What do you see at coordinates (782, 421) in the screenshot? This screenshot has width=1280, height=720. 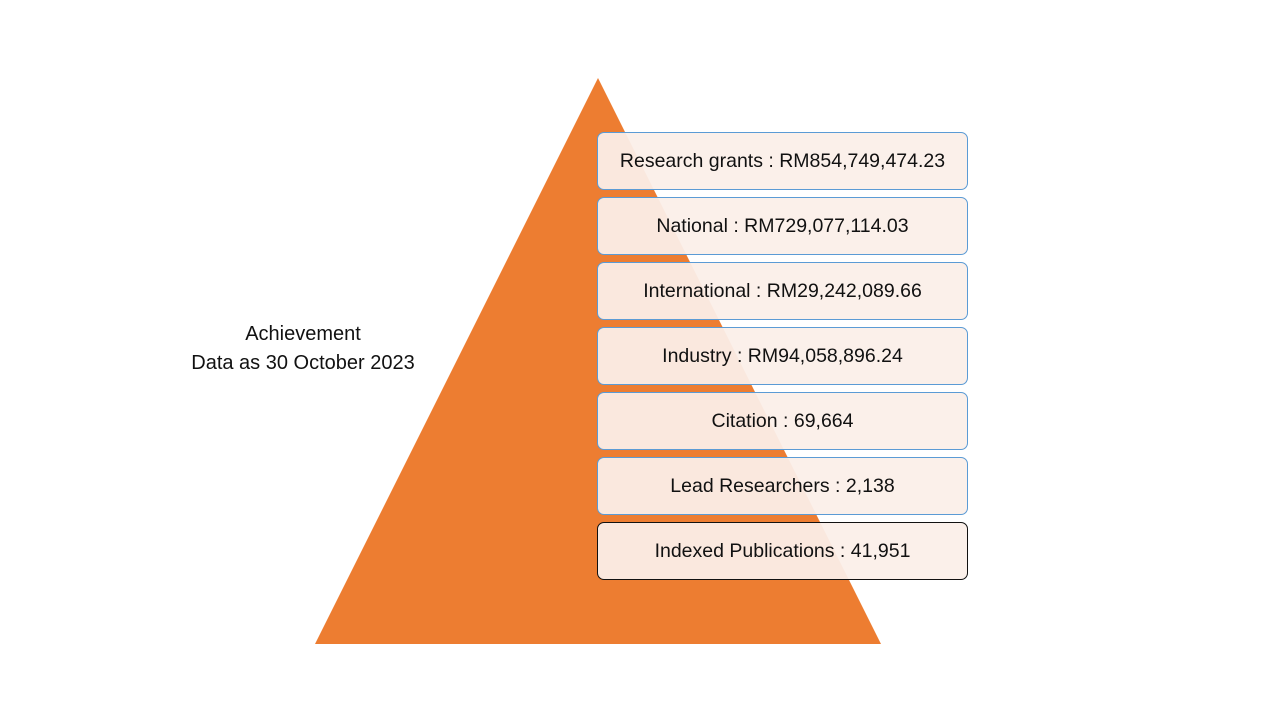 I see `metric-citation: Citation : 69,664` at bounding box center [782, 421].